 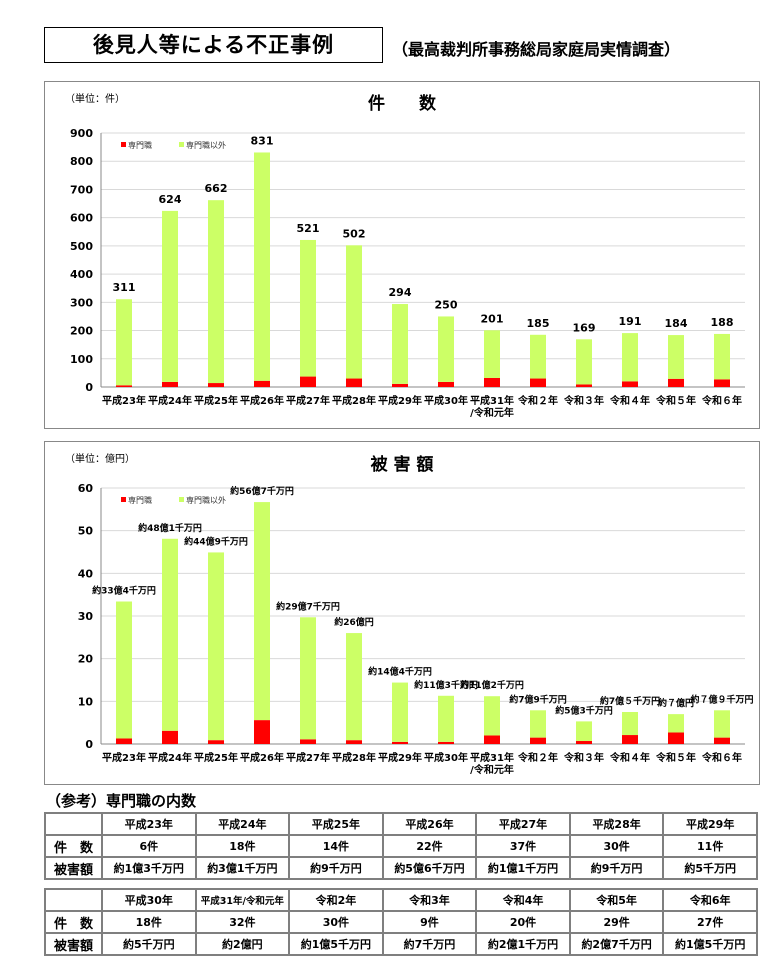 I want to click on table-cell: 11件, so click(x=710, y=846).